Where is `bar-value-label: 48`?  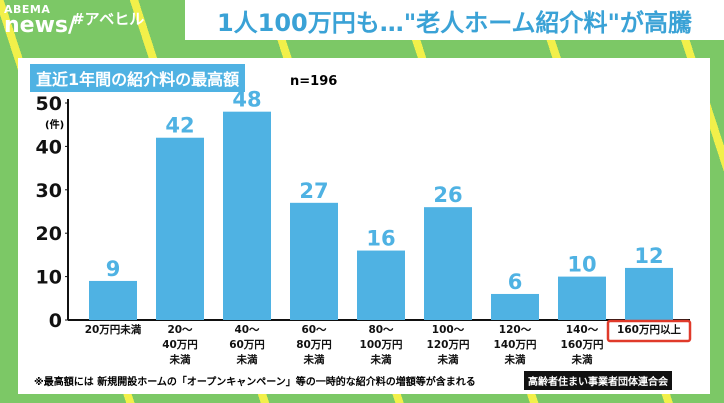
bar-value-label: 48 is located at coordinates (246, 100).